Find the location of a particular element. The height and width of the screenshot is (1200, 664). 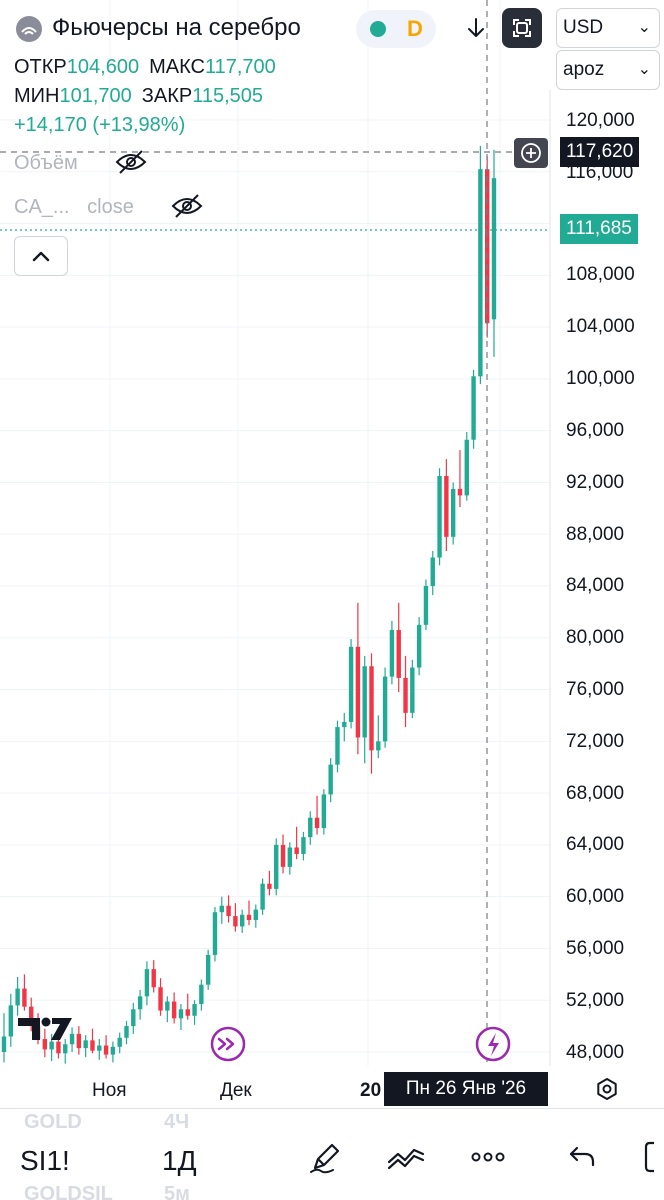

more-icon is located at coordinates (488, 1157).